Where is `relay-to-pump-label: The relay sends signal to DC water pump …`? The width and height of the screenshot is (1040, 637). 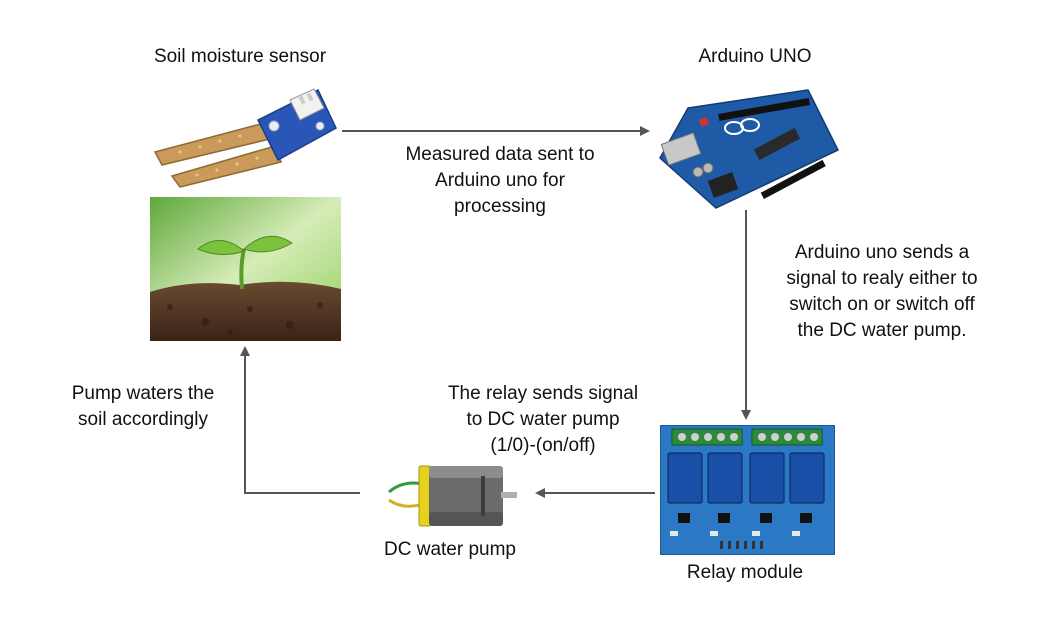 relay-to-pump-label: The relay sends signal to DC water pump … is located at coordinates (543, 420).